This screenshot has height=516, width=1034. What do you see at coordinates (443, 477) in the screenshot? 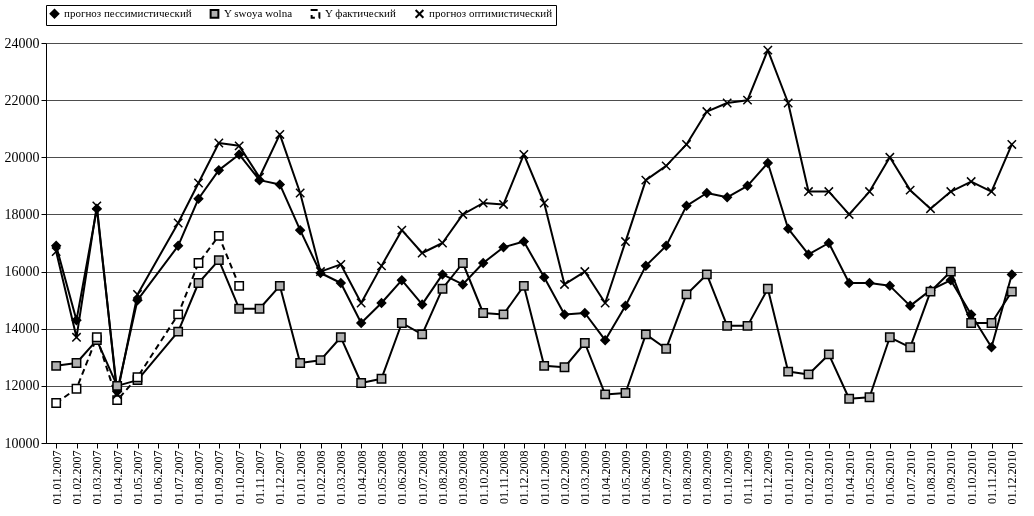
I see `x-tick-label: 01.08.2008` at bounding box center [443, 477].